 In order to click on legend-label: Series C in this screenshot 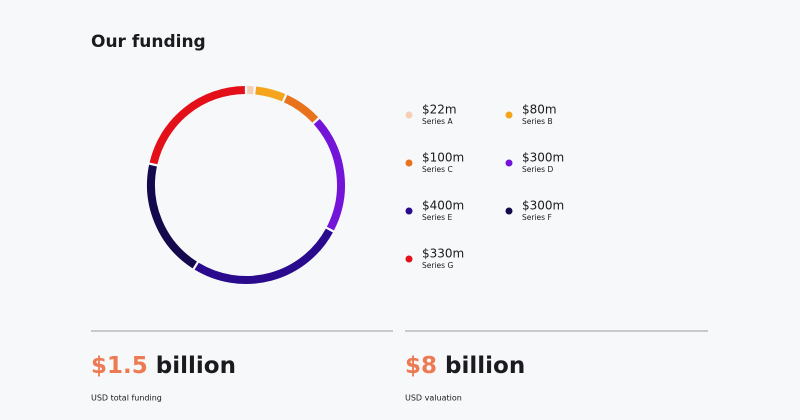, I will do `click(437, 169)`.